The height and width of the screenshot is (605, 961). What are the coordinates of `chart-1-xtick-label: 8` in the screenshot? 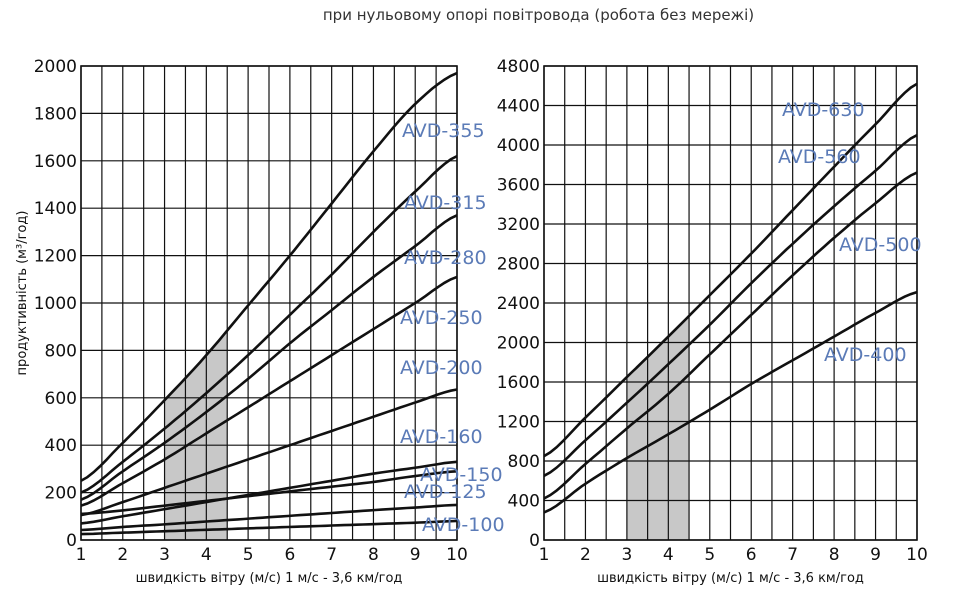 It's located at (373, 555).